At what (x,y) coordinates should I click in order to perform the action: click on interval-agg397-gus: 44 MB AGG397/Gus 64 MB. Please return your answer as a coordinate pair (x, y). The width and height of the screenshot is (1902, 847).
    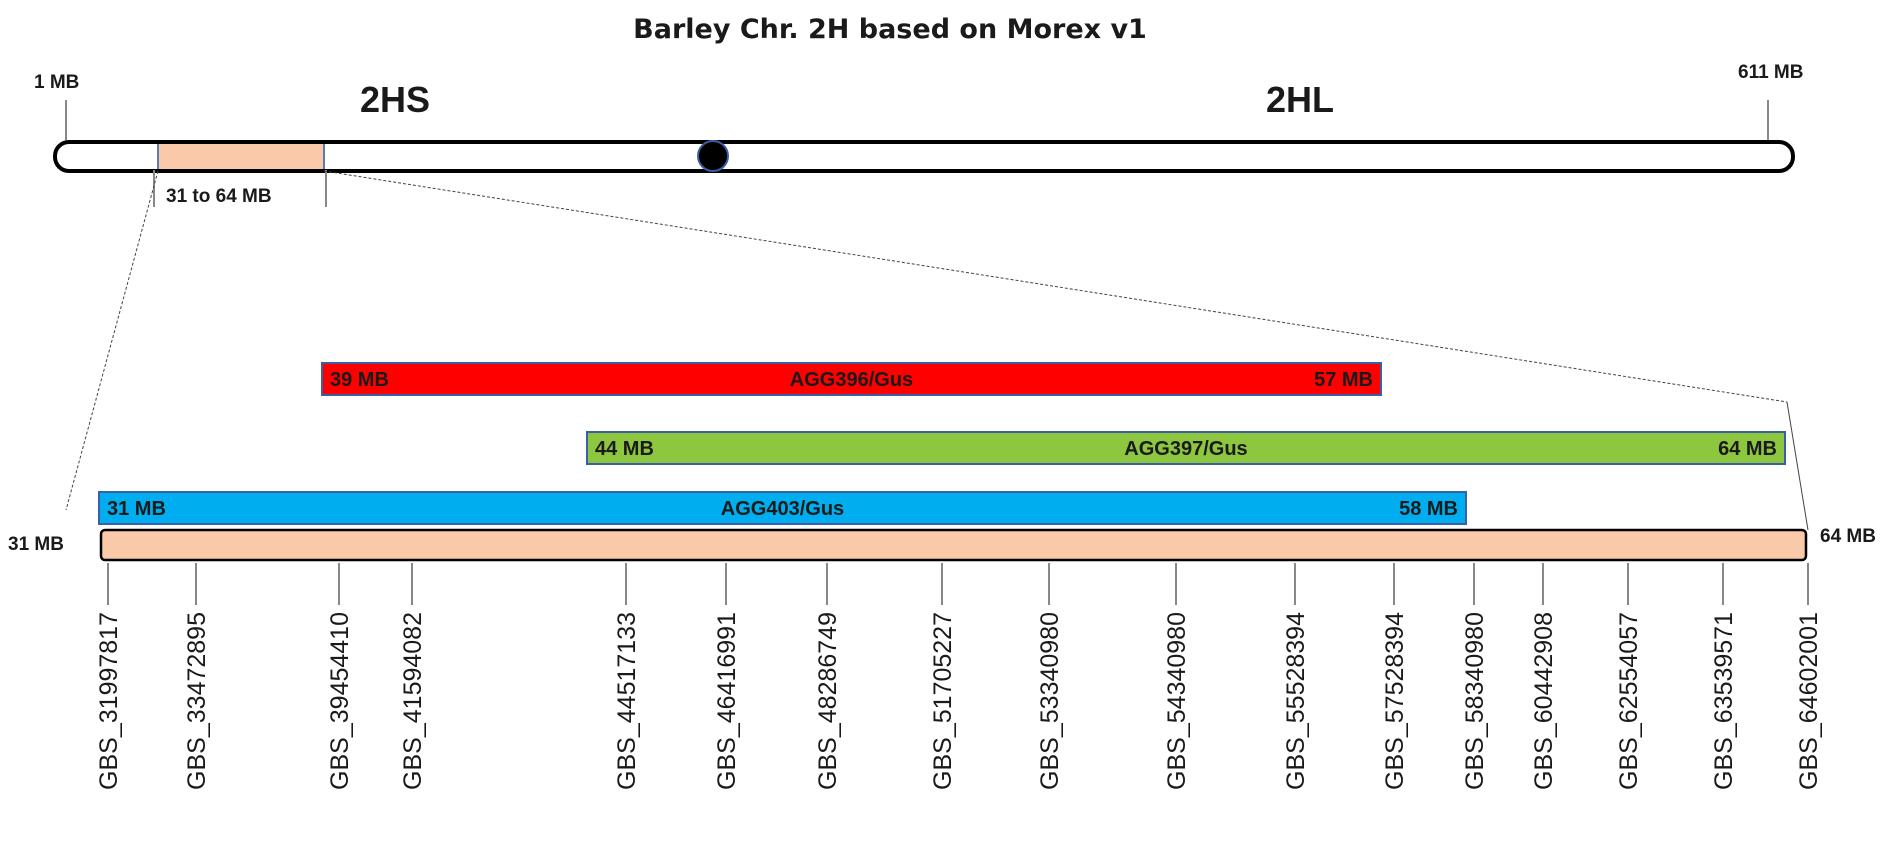
    Looking at the image, I should click on (1186, 448).